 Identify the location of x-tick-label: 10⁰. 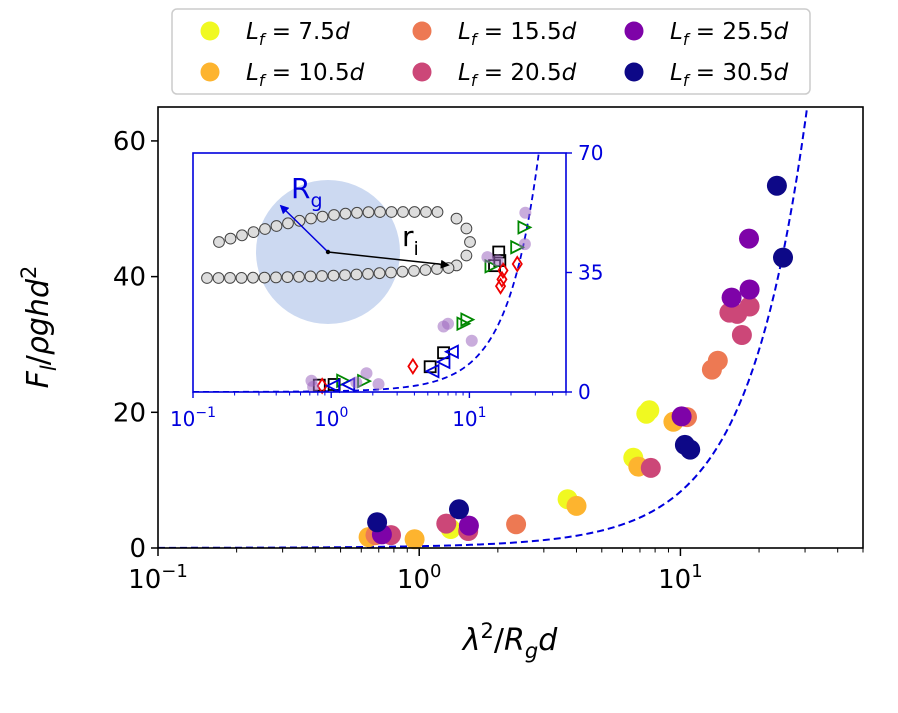
(419, 578).